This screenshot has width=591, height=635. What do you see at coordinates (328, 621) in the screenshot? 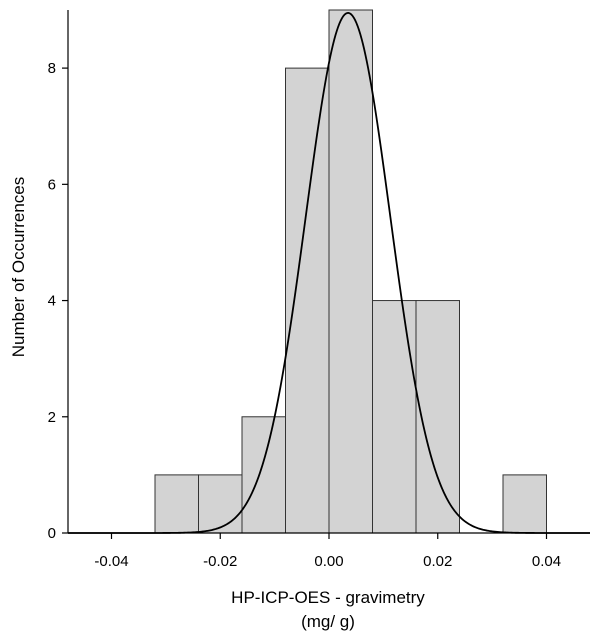
I see `x-axis-unit: (mg/ g)` at bounding box center [328, 621].